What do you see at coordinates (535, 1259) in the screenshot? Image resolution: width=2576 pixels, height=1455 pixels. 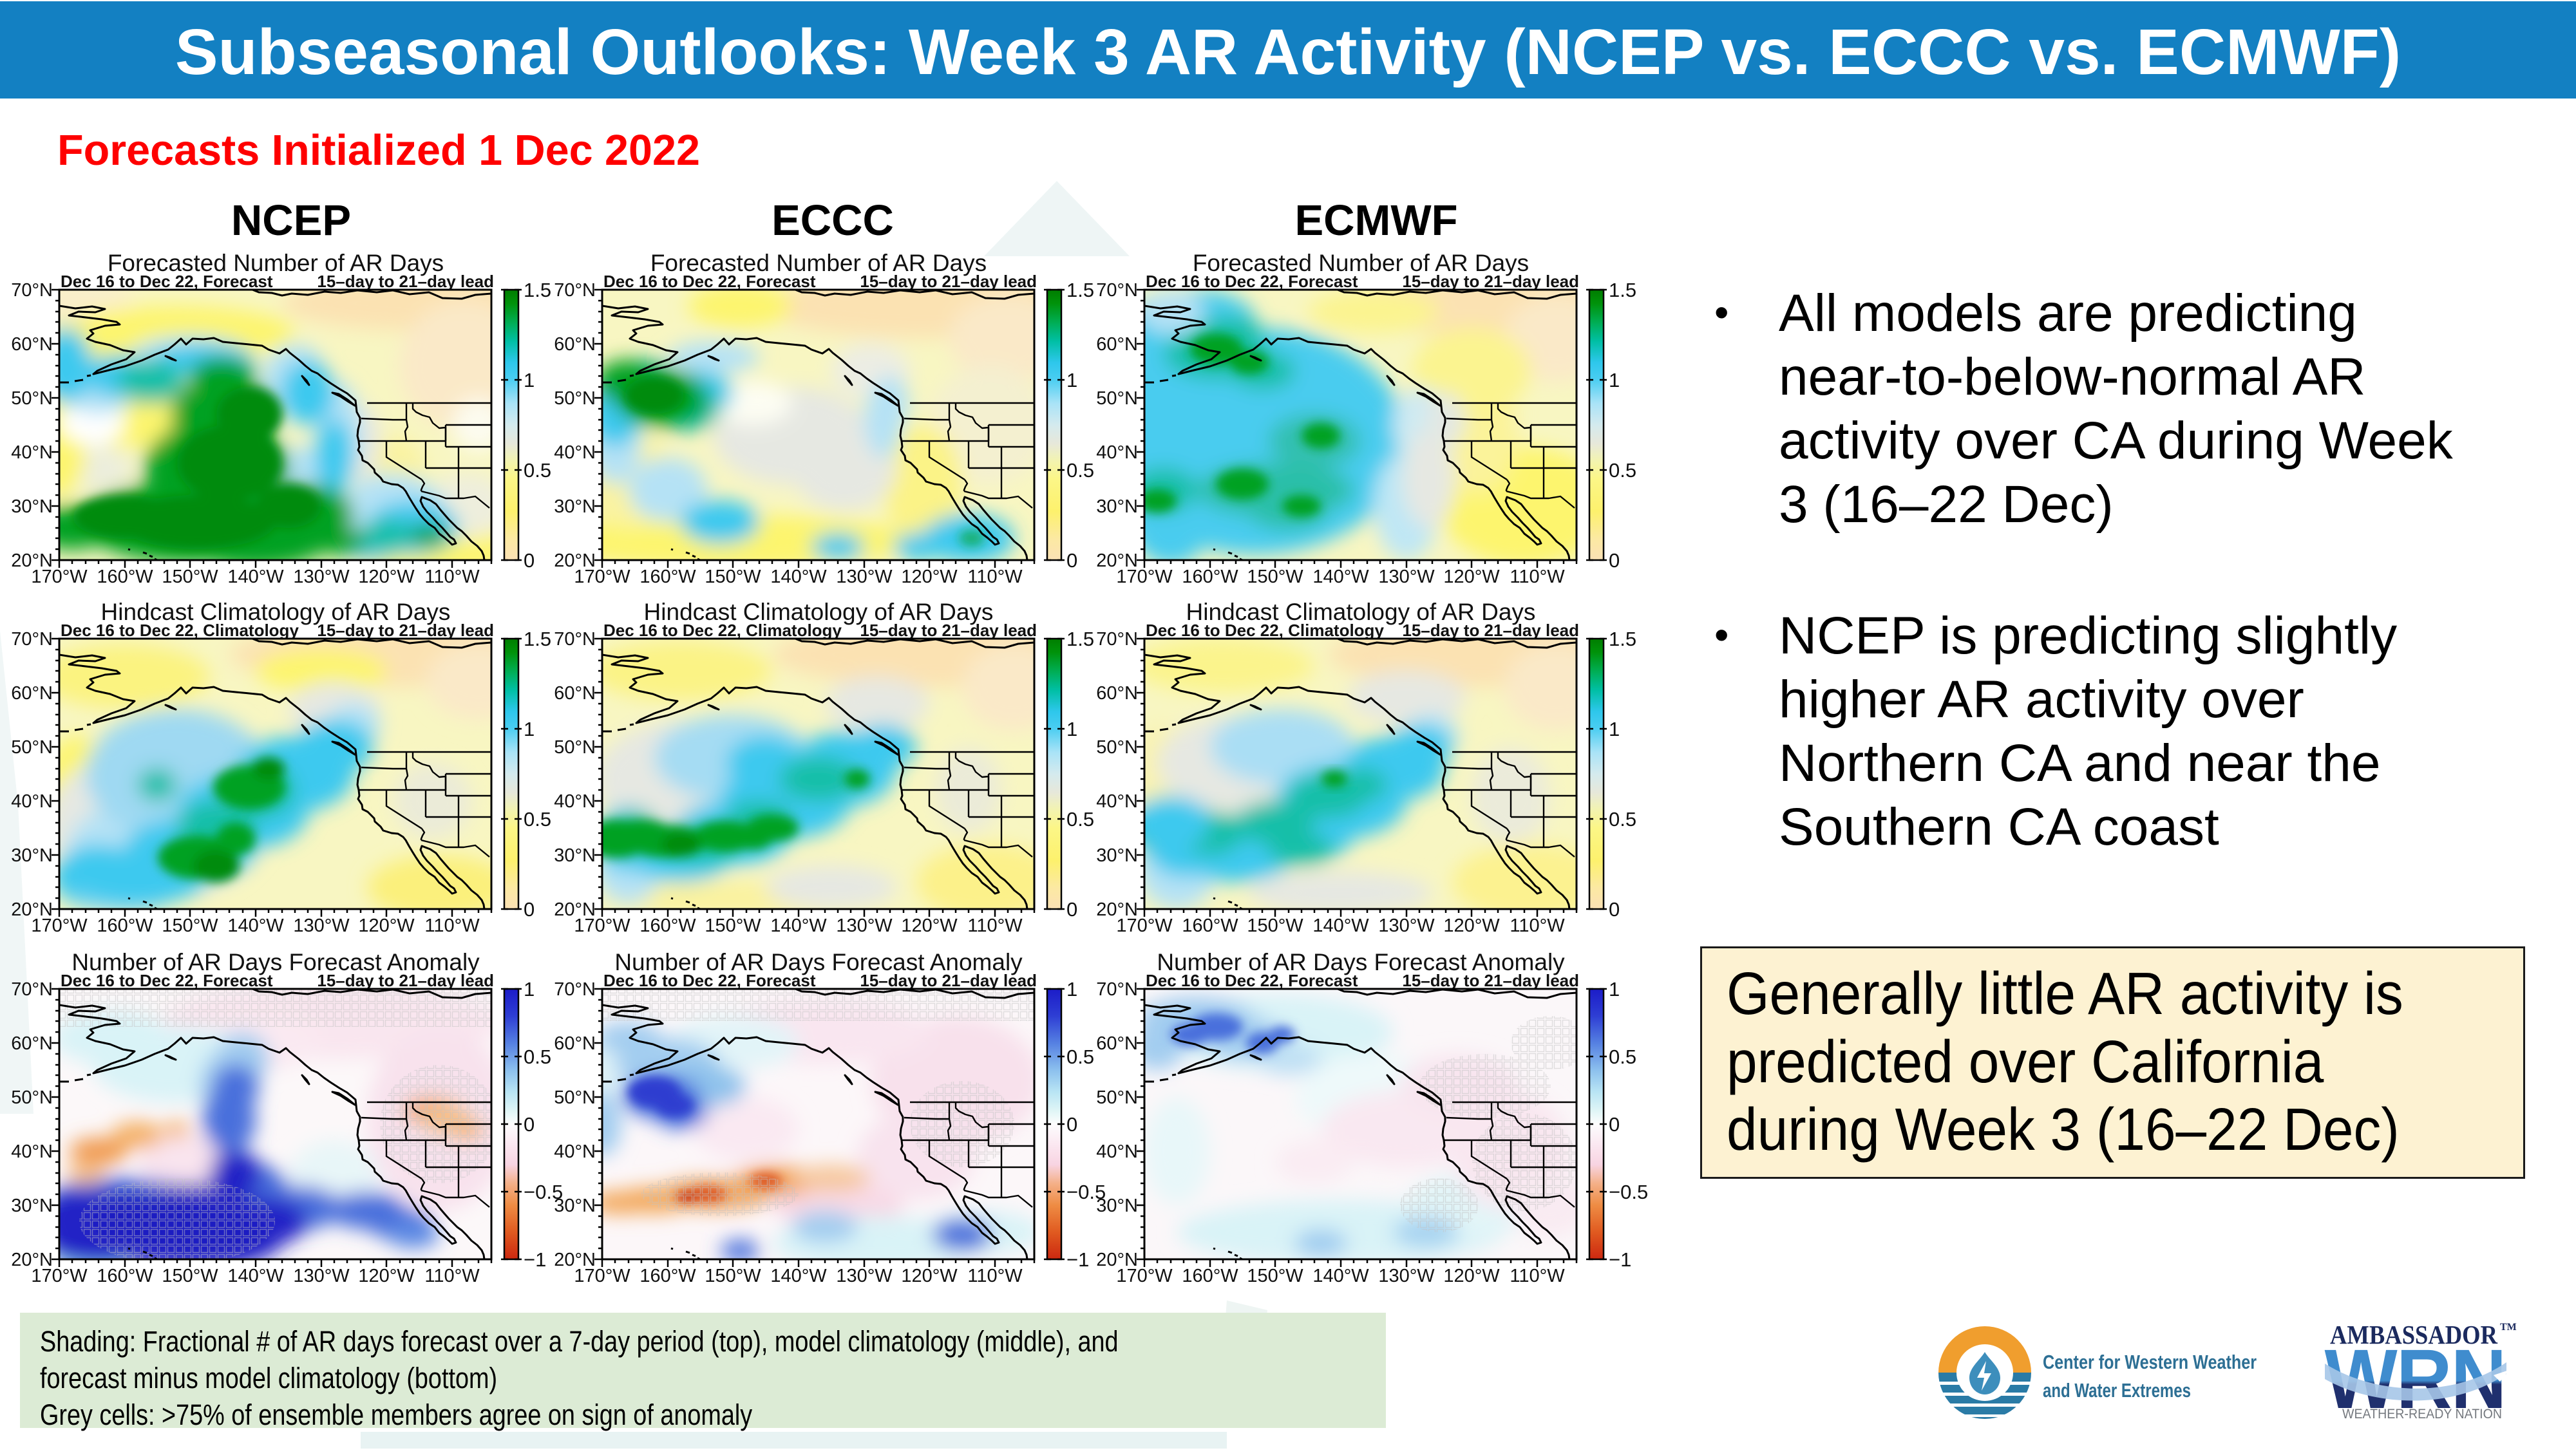 I see `svg-text: −1` at bounding box center [535, 1259].